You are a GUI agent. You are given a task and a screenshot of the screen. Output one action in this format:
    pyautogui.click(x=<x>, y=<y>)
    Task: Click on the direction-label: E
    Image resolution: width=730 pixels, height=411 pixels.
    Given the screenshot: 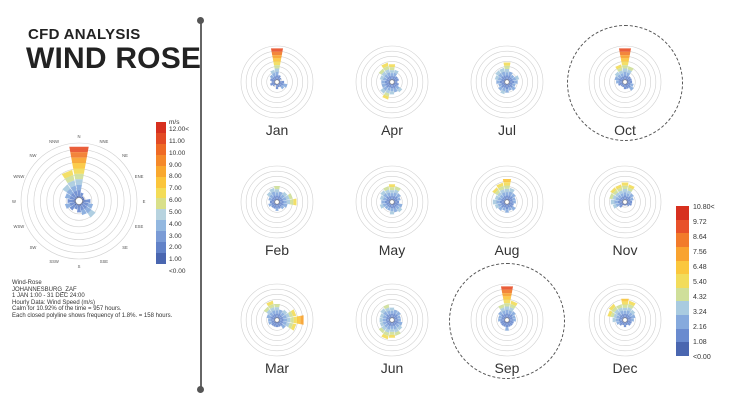 What is the action you would take?
    pyautogui.click(x=144, y=201)
    